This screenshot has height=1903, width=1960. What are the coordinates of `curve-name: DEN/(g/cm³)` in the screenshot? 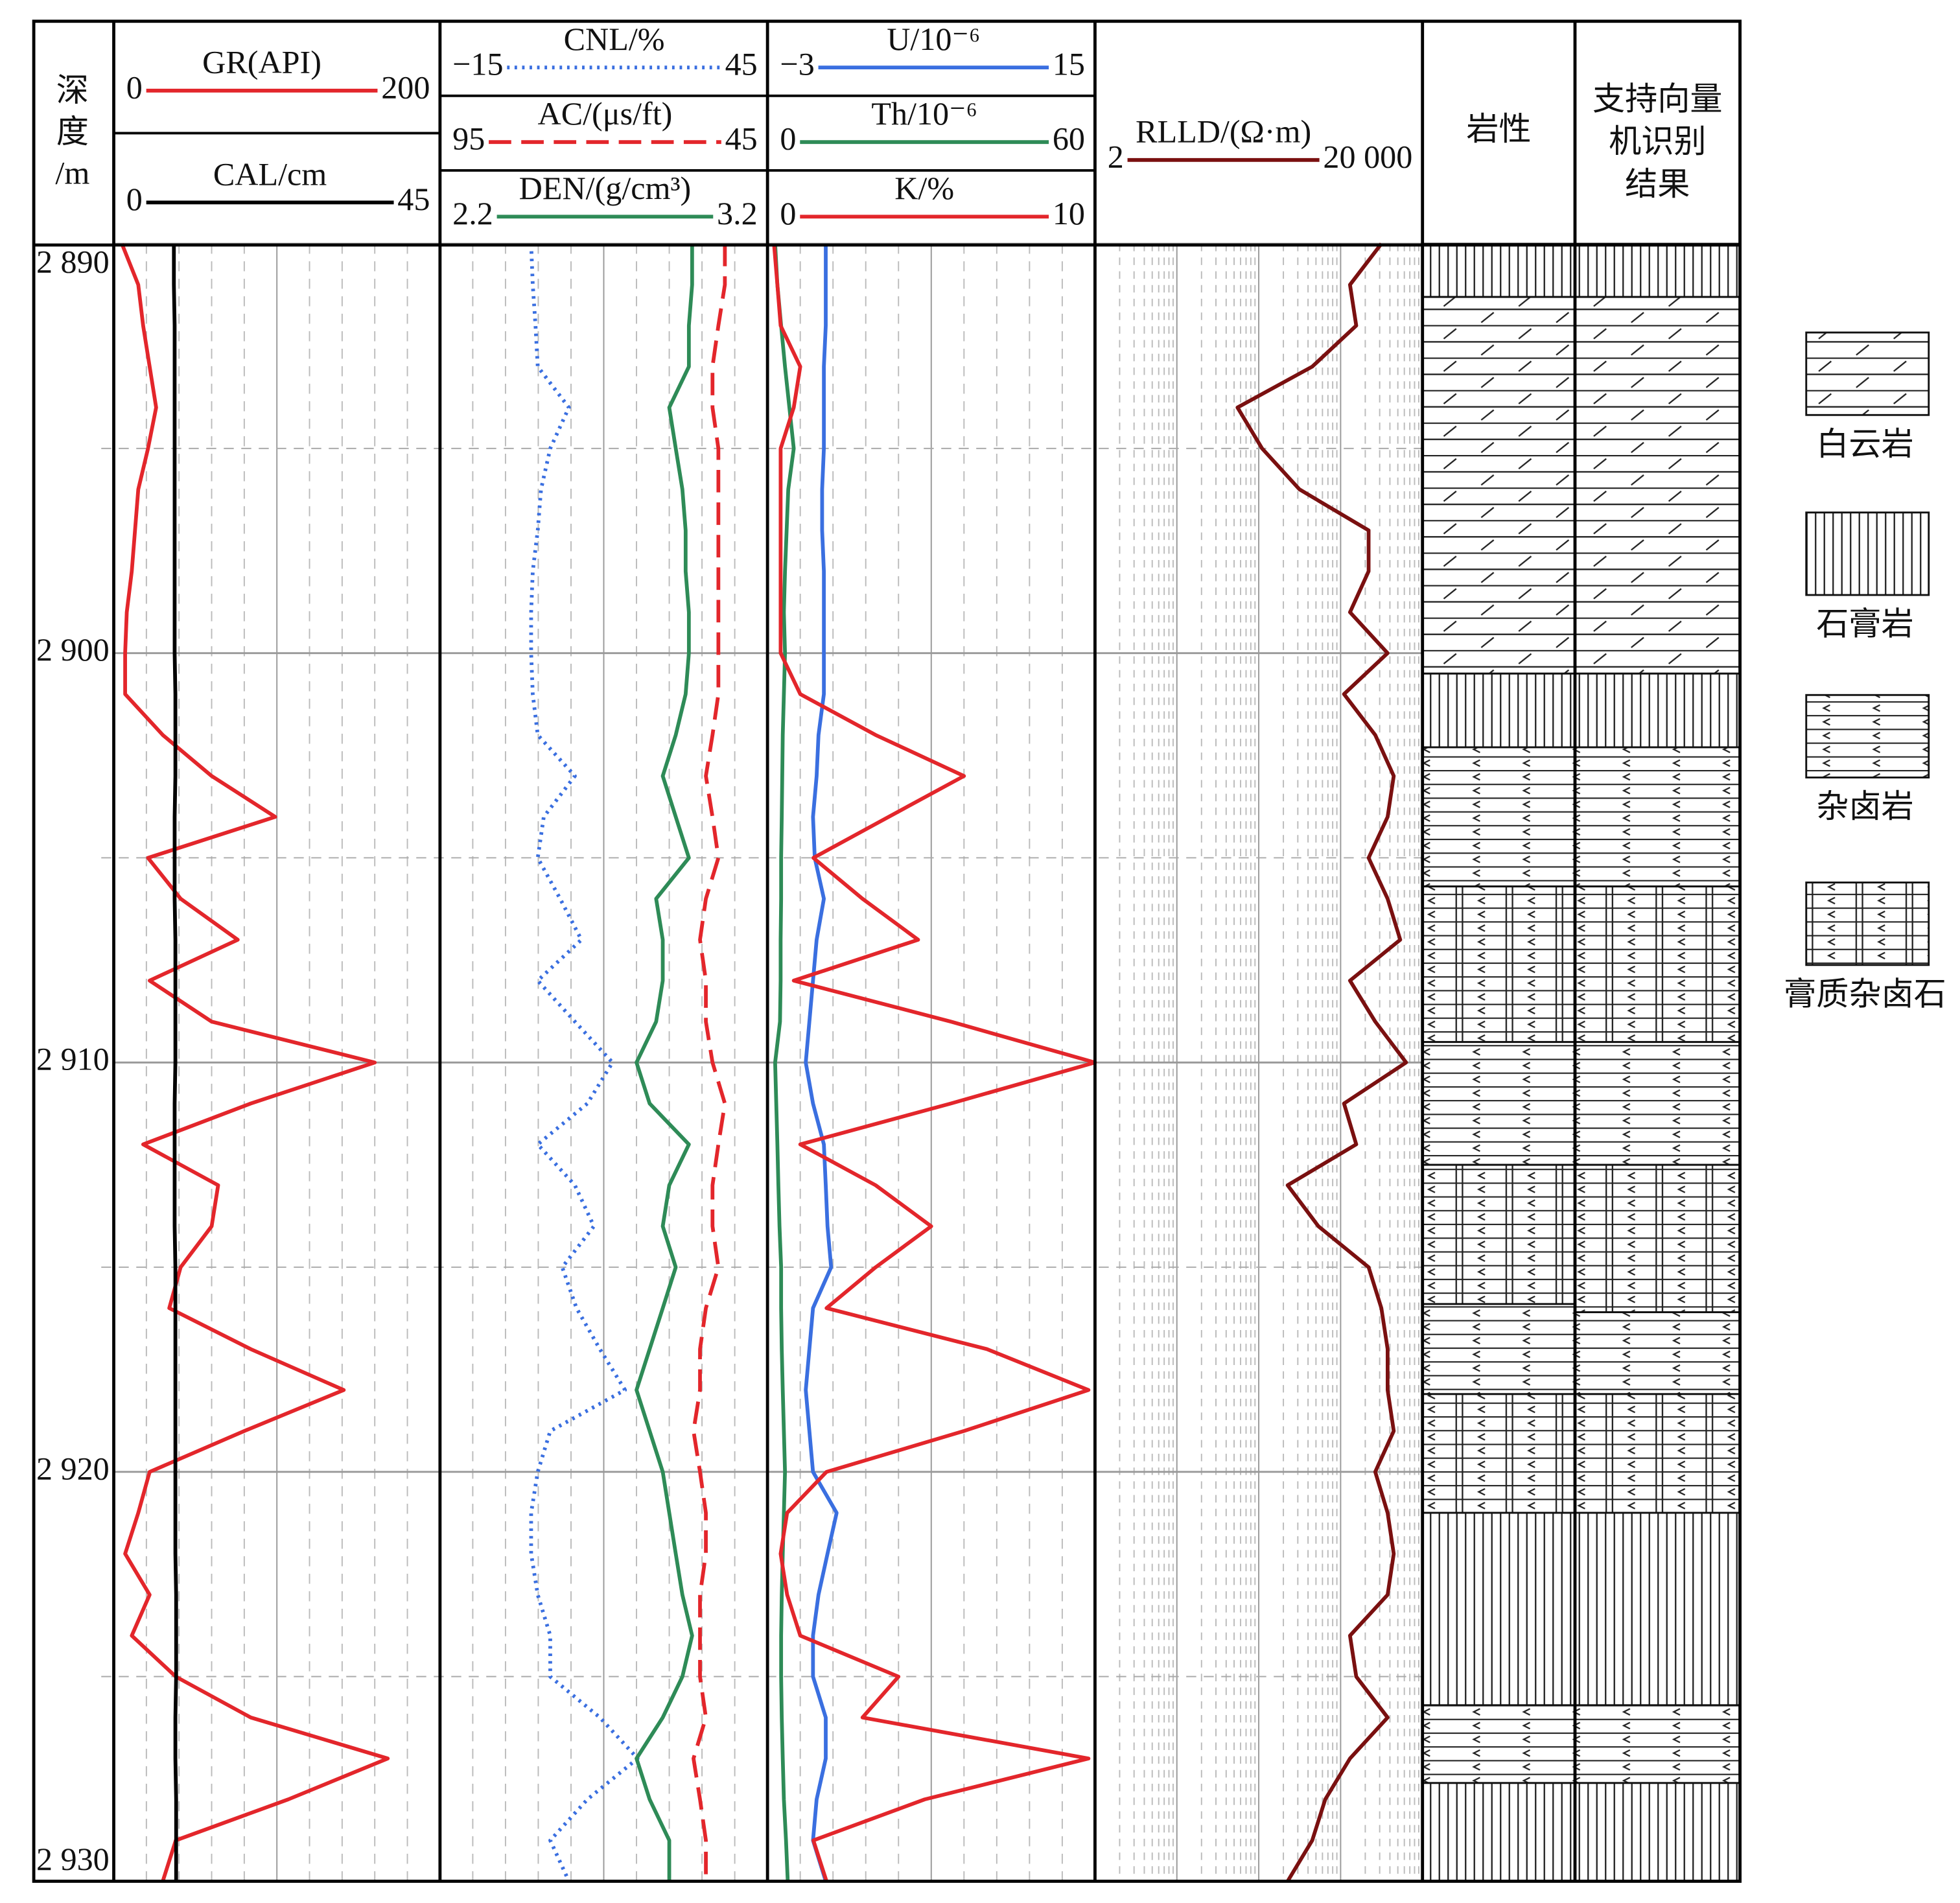 It's located at (605, 188).